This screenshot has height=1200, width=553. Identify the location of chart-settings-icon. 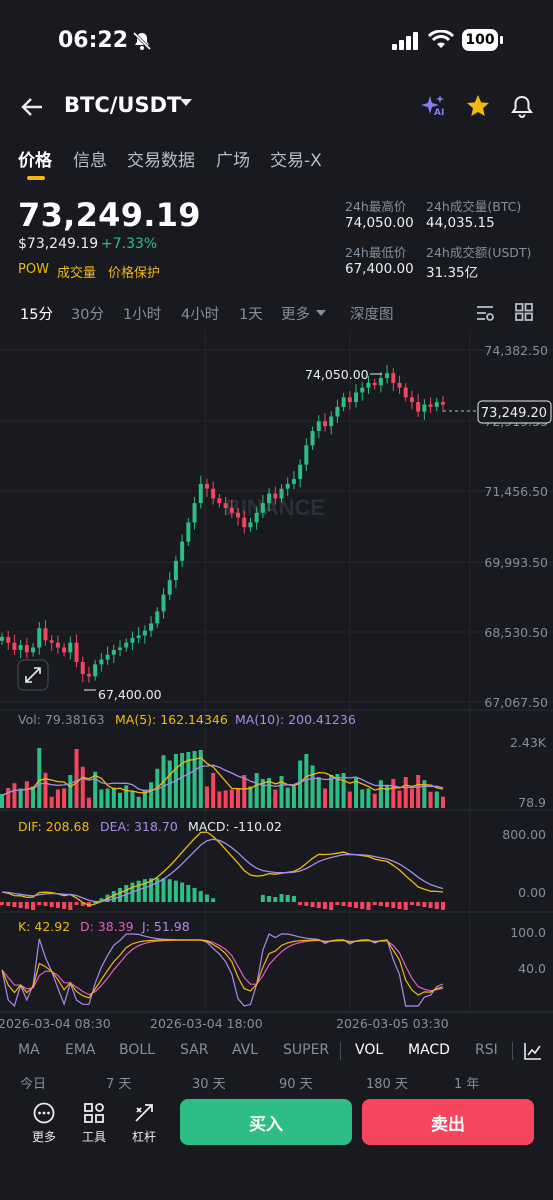
(485, 313).